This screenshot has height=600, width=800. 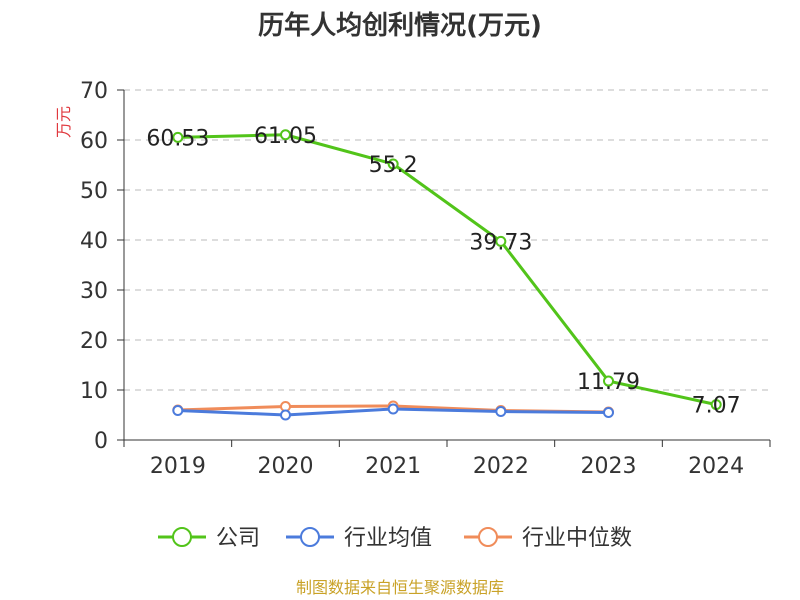 I want to click on legend: 公司 行业均值 行业中位数, so click(x=395, y=538).